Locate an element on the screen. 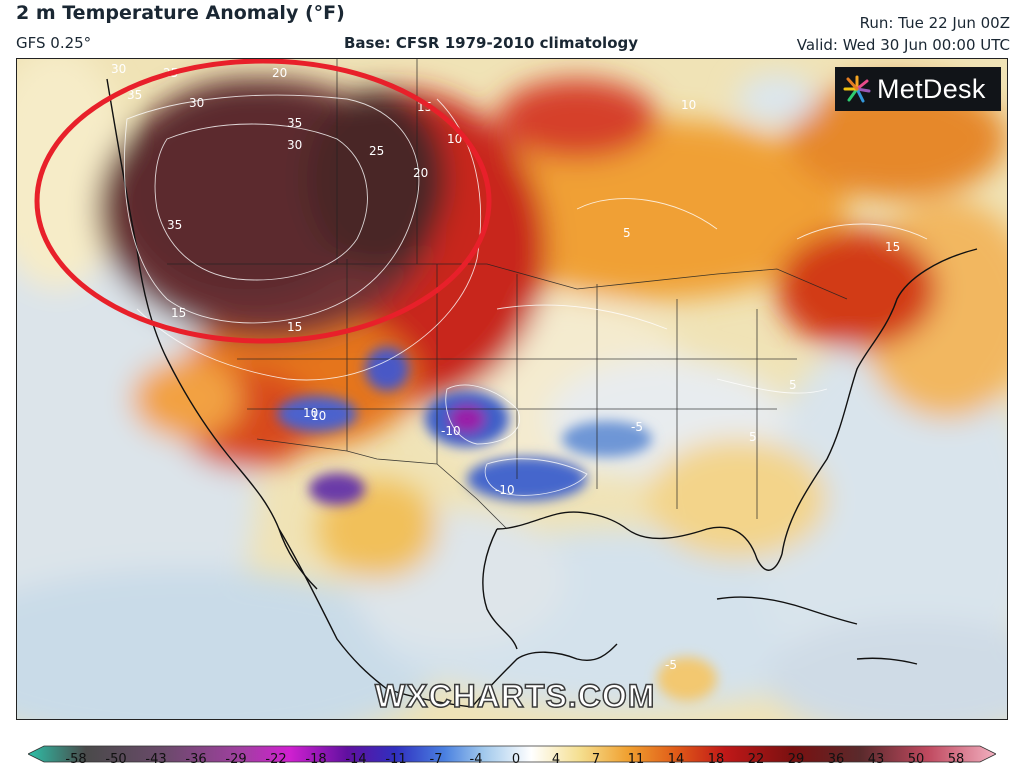 This screenshot has width=1024, height=784. scale-tick: 11 is located at coordinates (636, 759).